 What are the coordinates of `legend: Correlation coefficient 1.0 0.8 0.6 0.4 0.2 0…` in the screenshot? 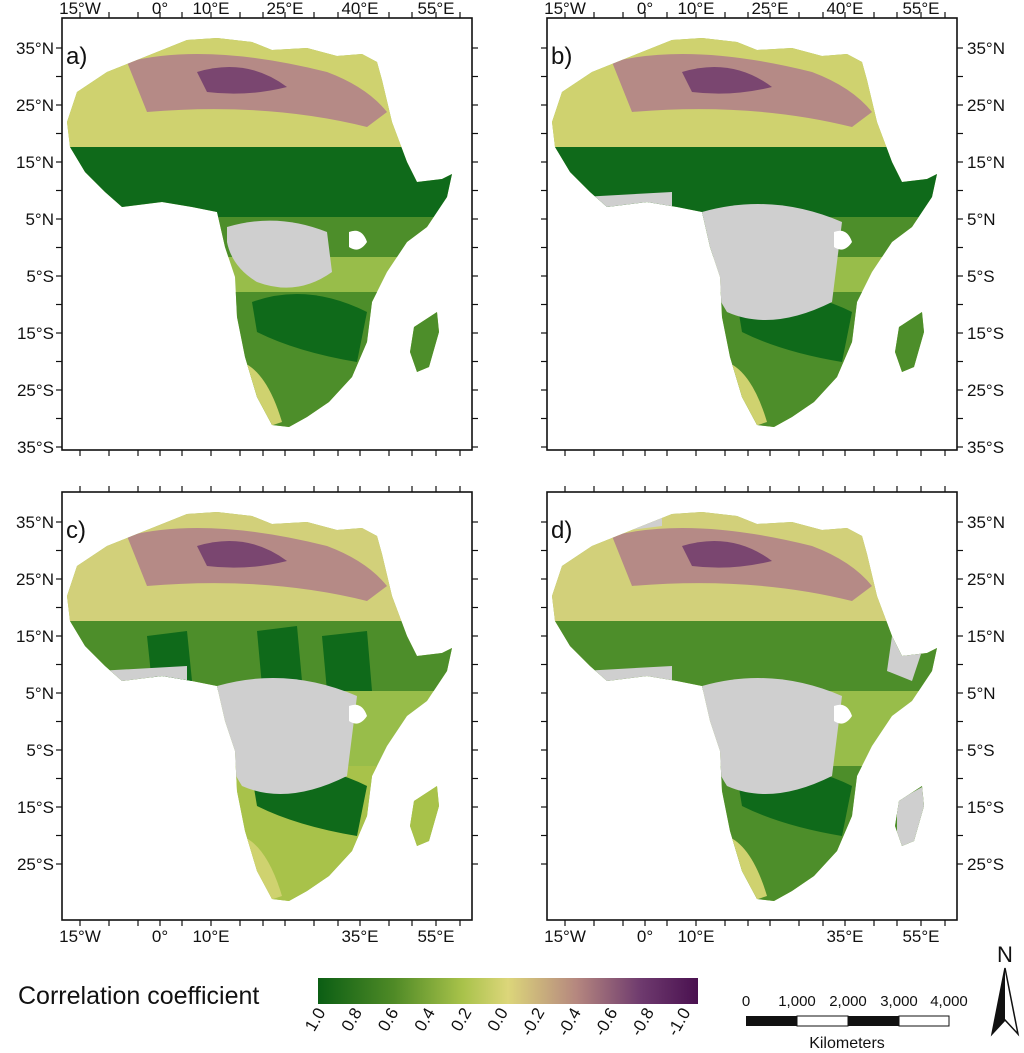 It's located at (358, 1008).